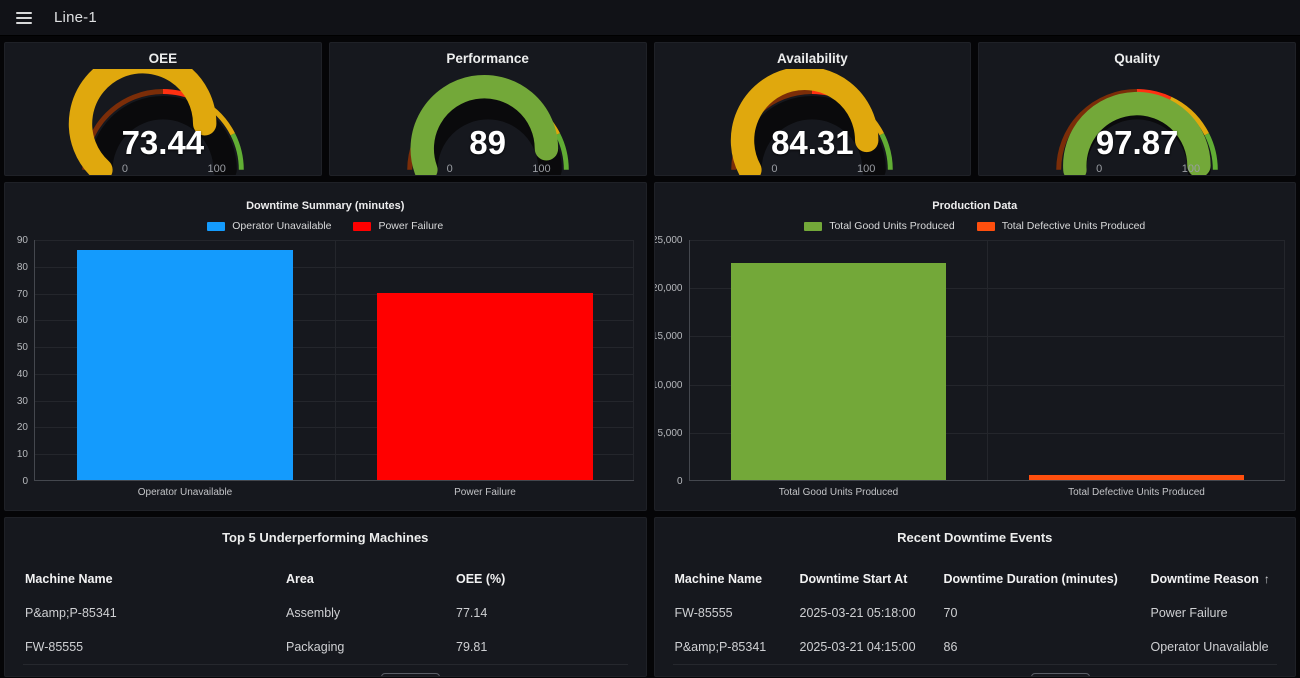 This screenshot has width=1300, height=678. What do you see at coordinates (1266, 579) in the screenshot?
I see `sort-ascending-icon: ↑` at bounding box center [1266, 579].